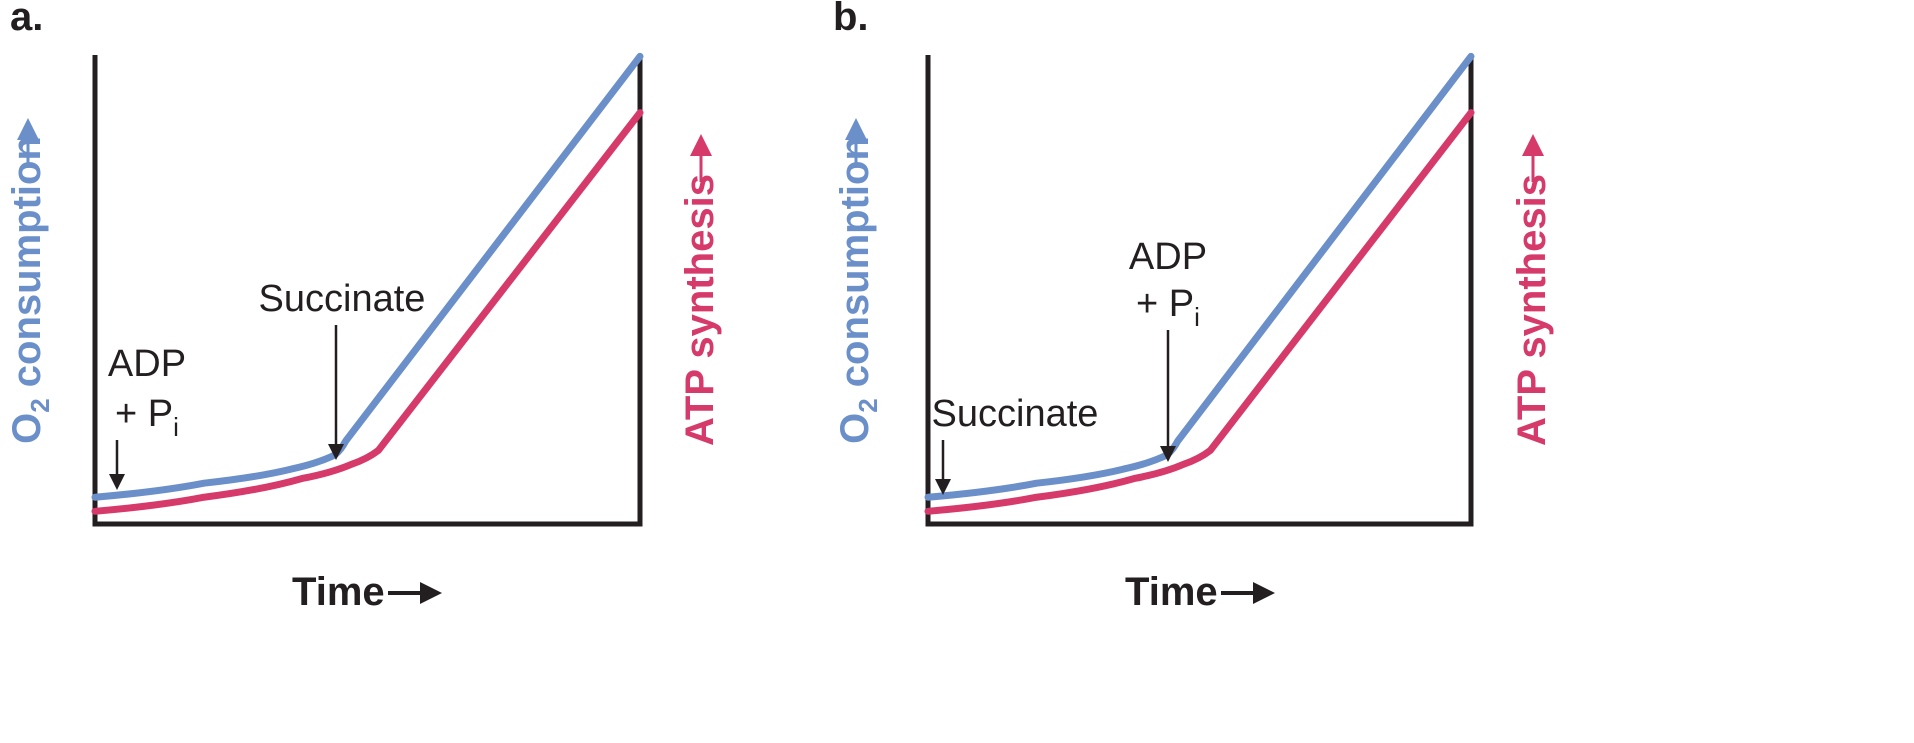 This screenshot has width=1914, height=743. What do you see at coordinates (26, 19) in the screenshot?
I see `panel-label: a.` at bounding box center [26, 19].